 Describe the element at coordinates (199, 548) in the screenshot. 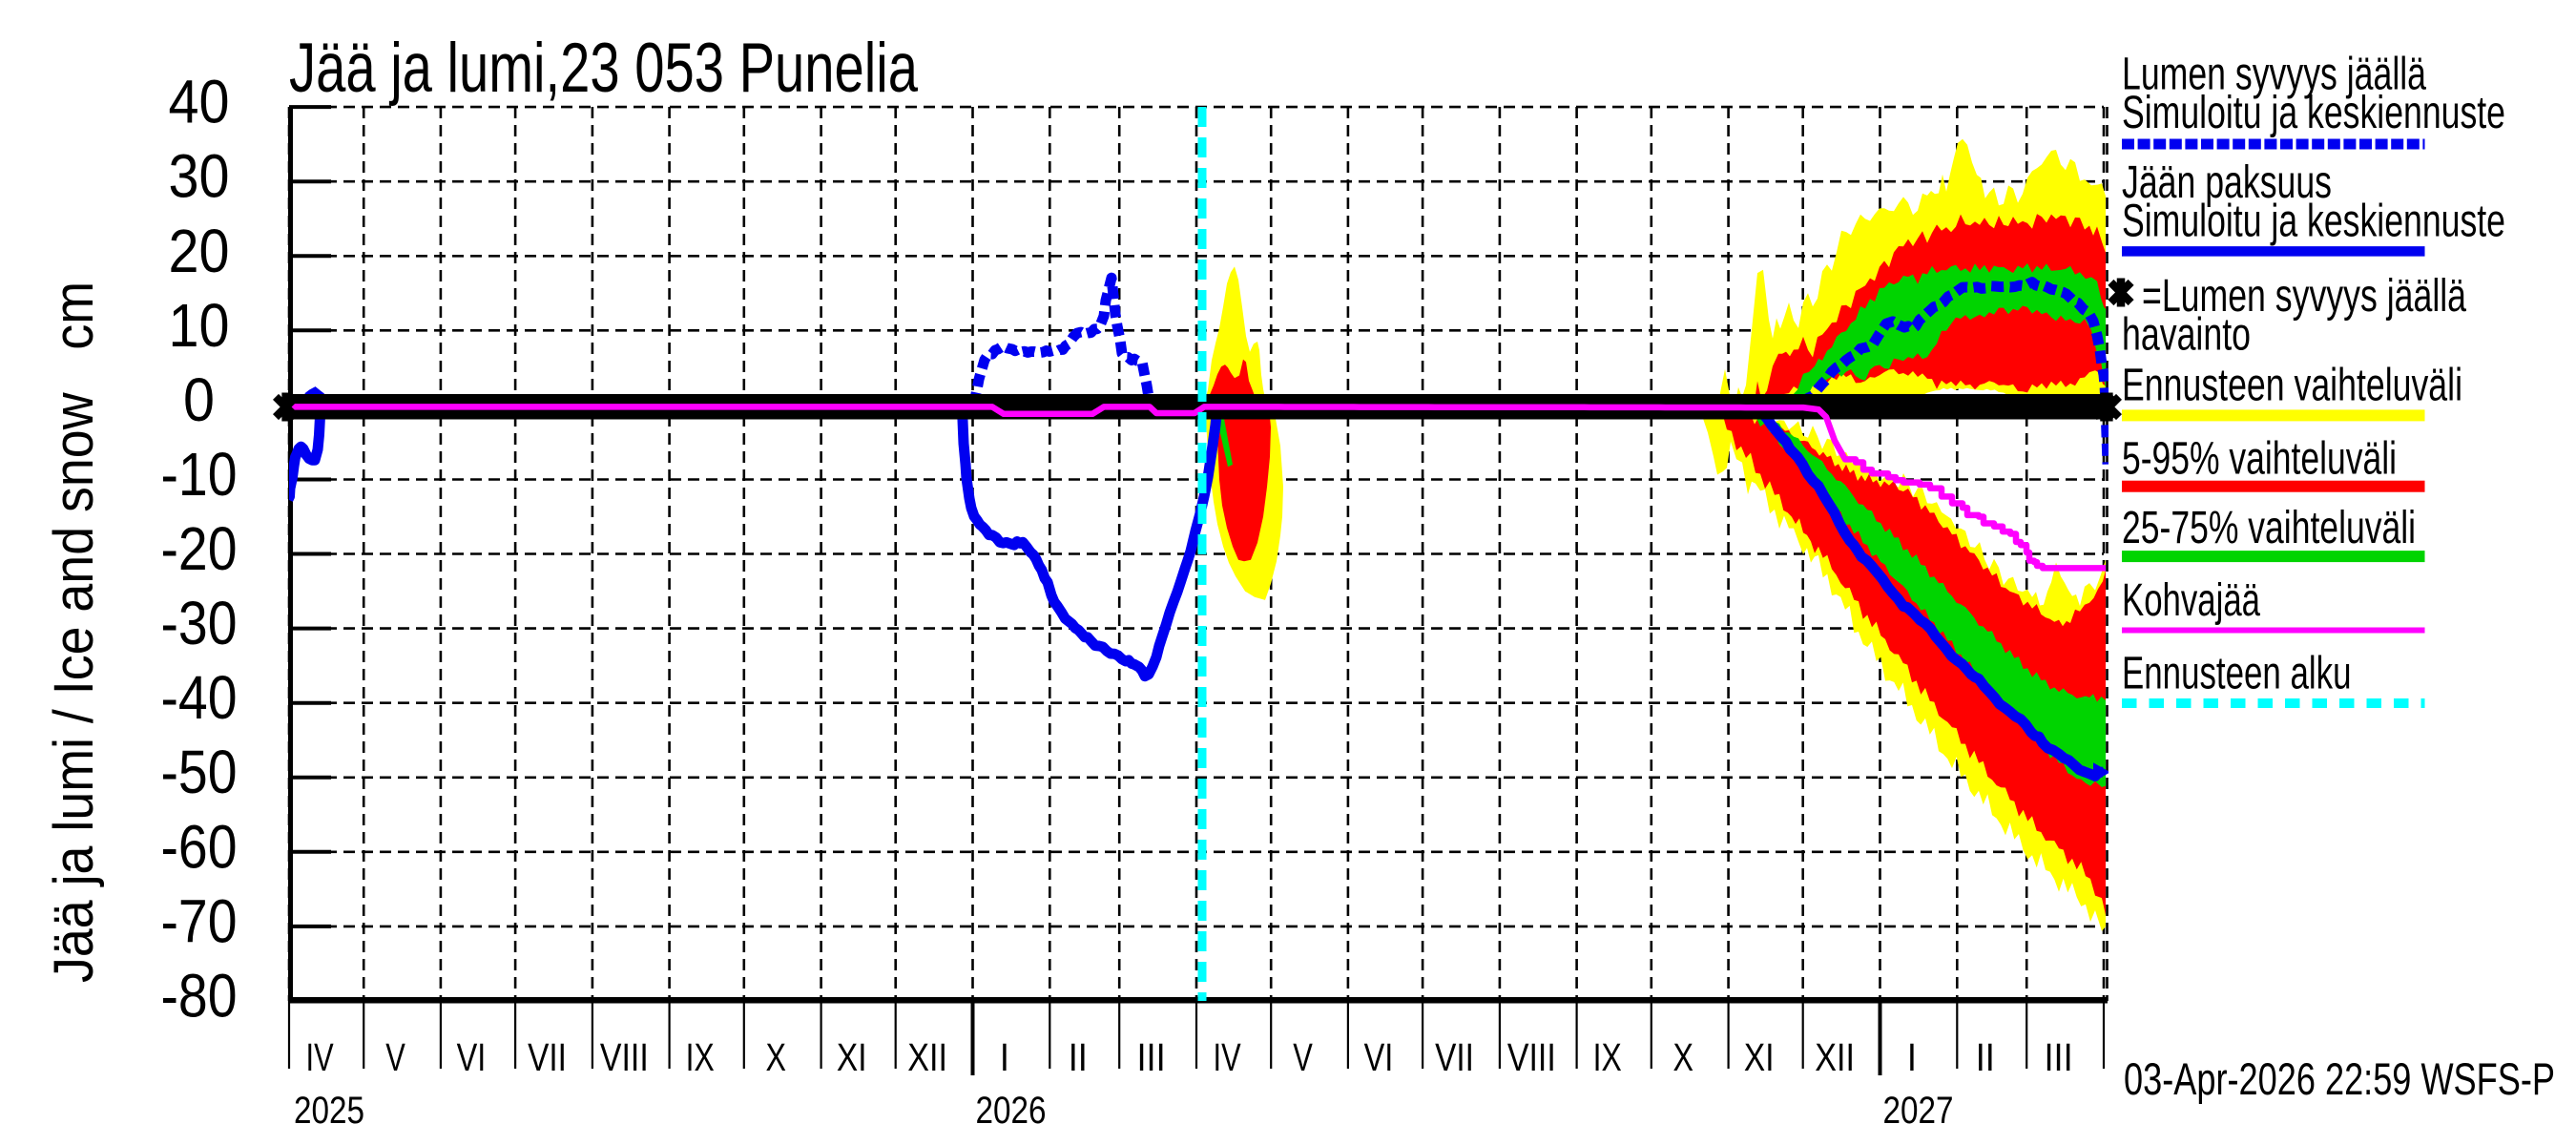

I see `svg-text: -20` at that location.